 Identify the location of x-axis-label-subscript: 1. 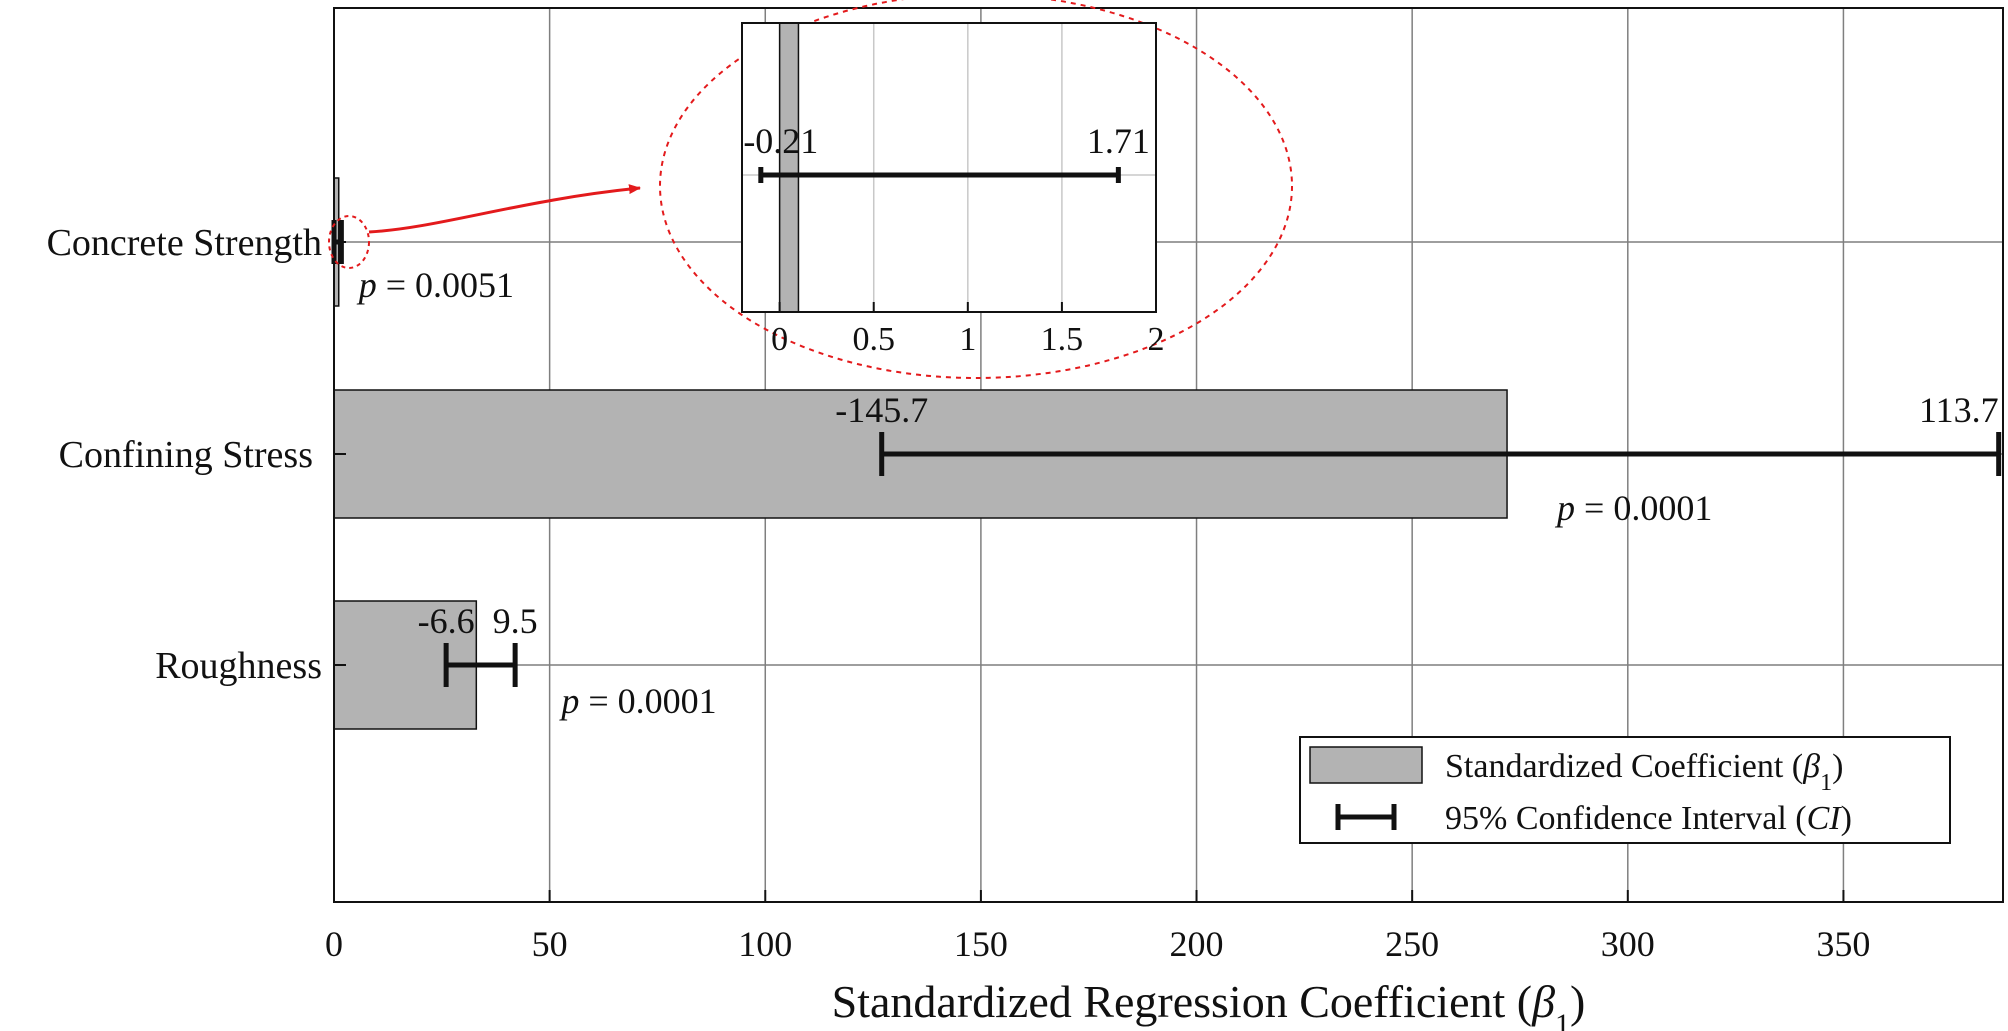
(1562, 1019).